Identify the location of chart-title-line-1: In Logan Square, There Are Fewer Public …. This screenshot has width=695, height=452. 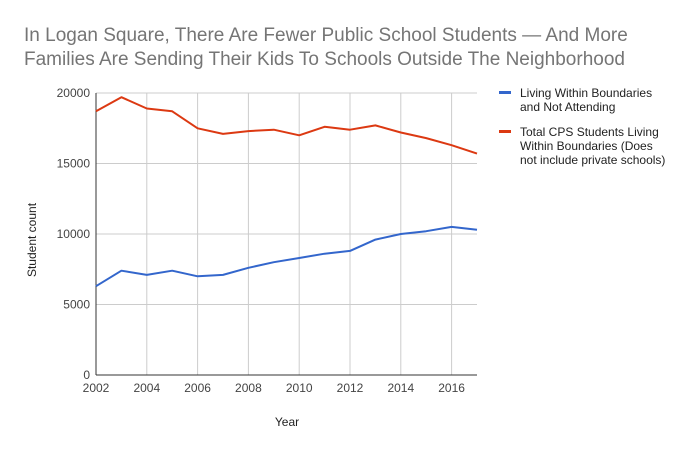
(326, 35).